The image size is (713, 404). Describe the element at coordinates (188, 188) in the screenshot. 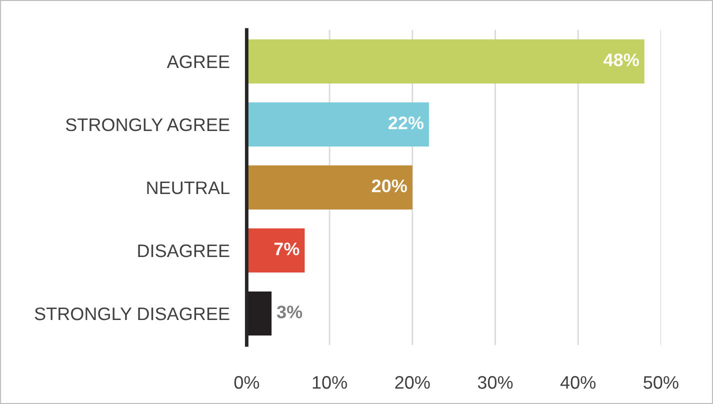

I see `y-tick-label: NEUTRAL` at that location.